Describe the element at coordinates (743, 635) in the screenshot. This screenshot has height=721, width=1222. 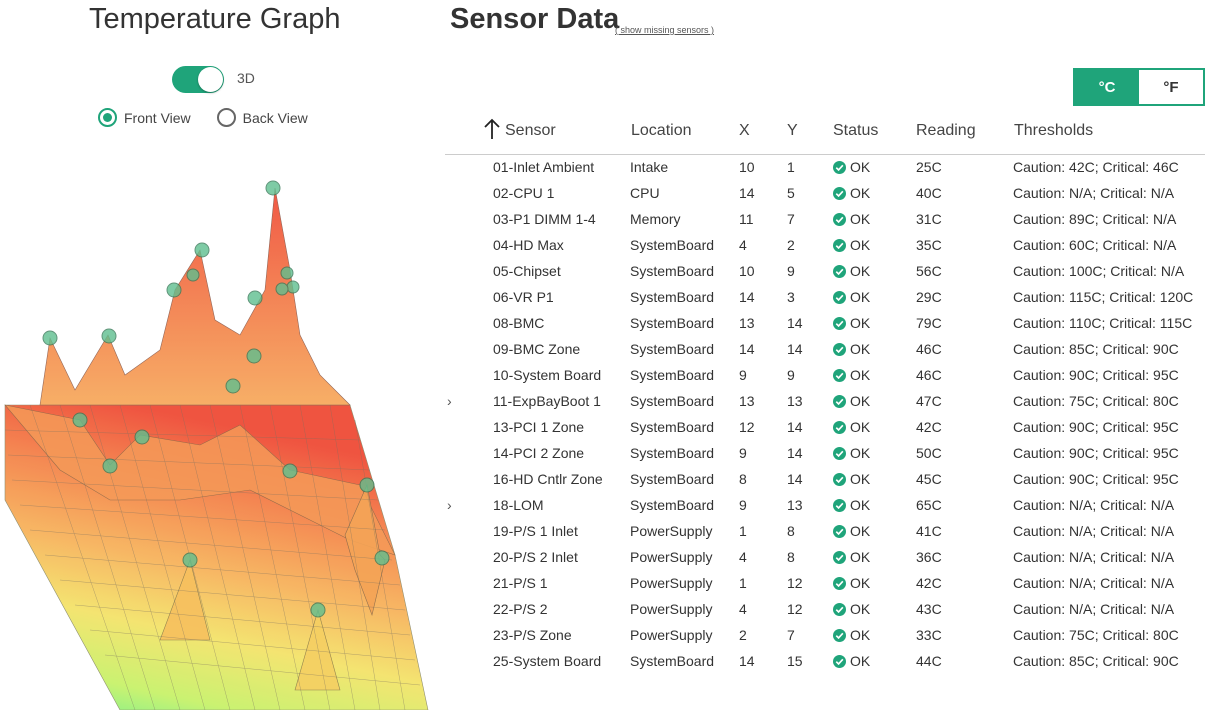
I see `cell-x: 2` at that location.